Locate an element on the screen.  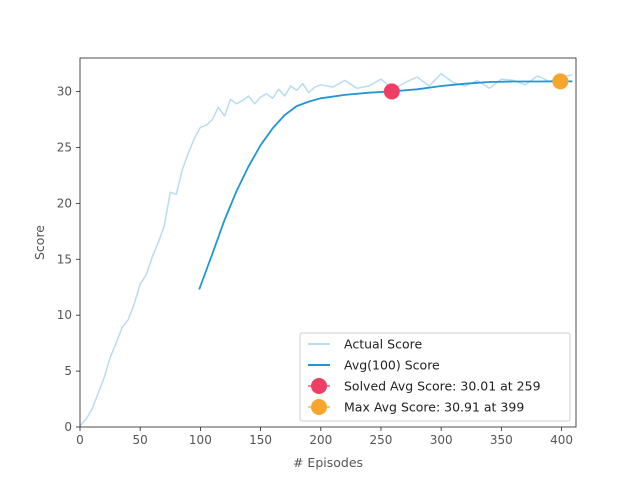
x-tick-label: 200 is located at coordinates (320, 440).